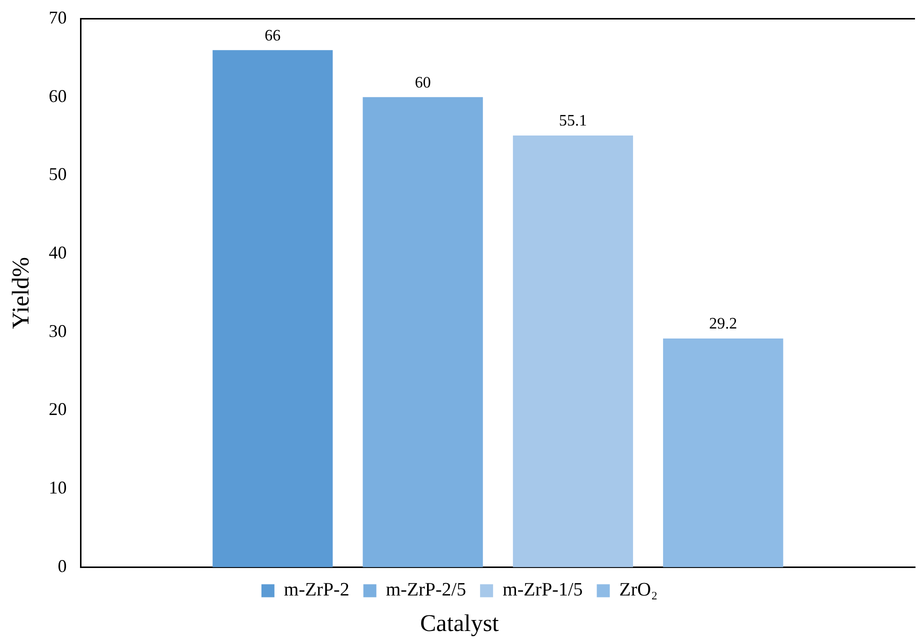  Describe the element at coordinates (57, 18) in the screenshot. I see `y-tick-label: 70` at that location.